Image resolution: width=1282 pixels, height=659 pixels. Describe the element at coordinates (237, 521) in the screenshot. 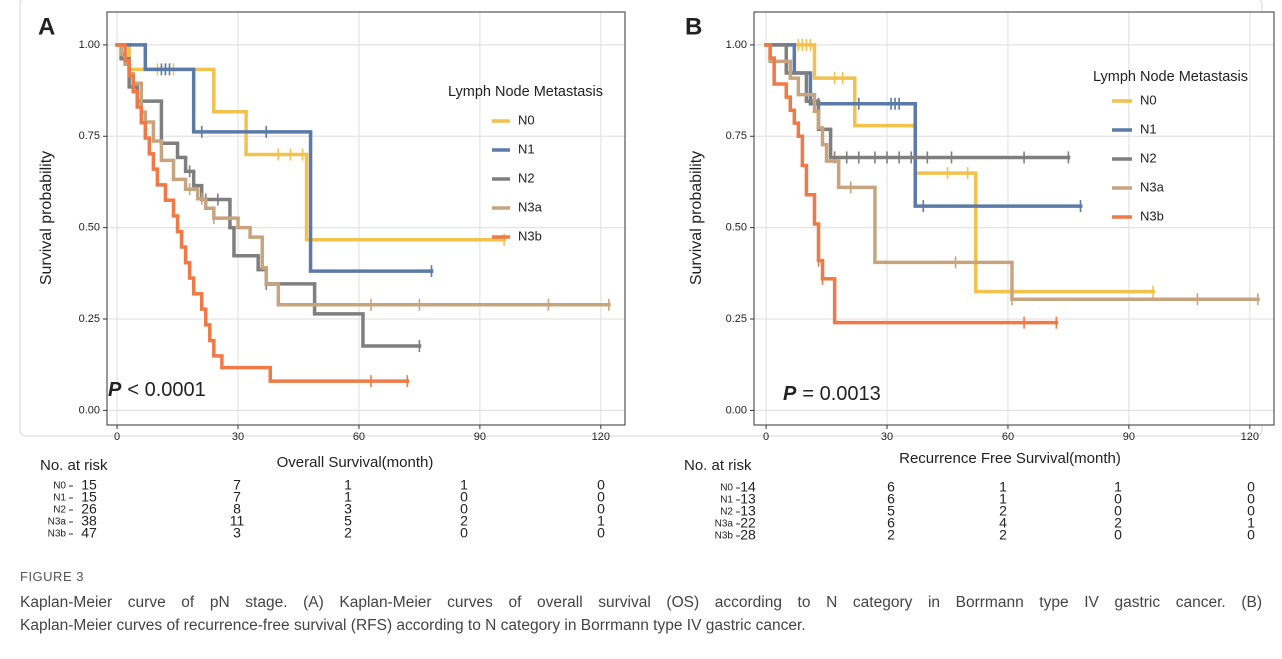

I see `risk-count: 11` at that location.